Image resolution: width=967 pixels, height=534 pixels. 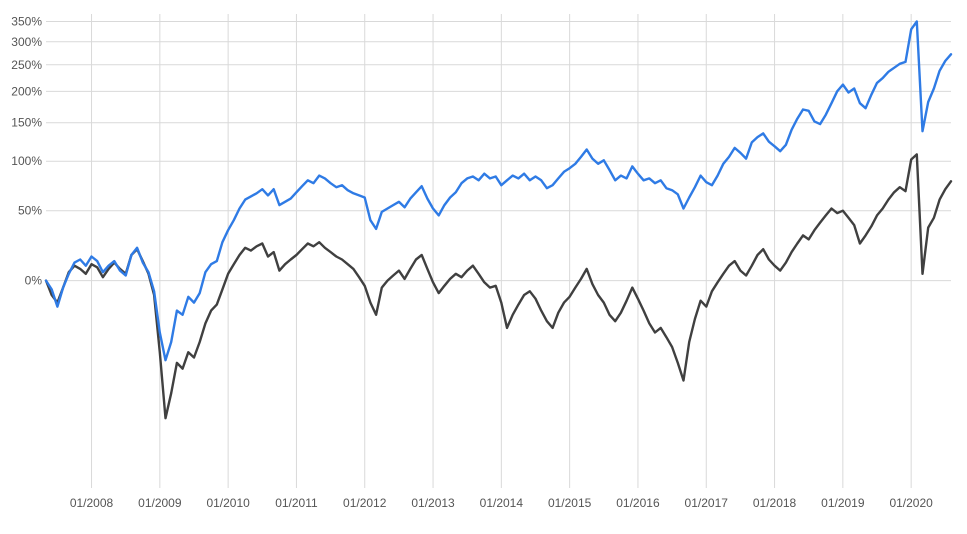 I want to click on x-tick-label: 01/2017, so click(x=707, y=503).